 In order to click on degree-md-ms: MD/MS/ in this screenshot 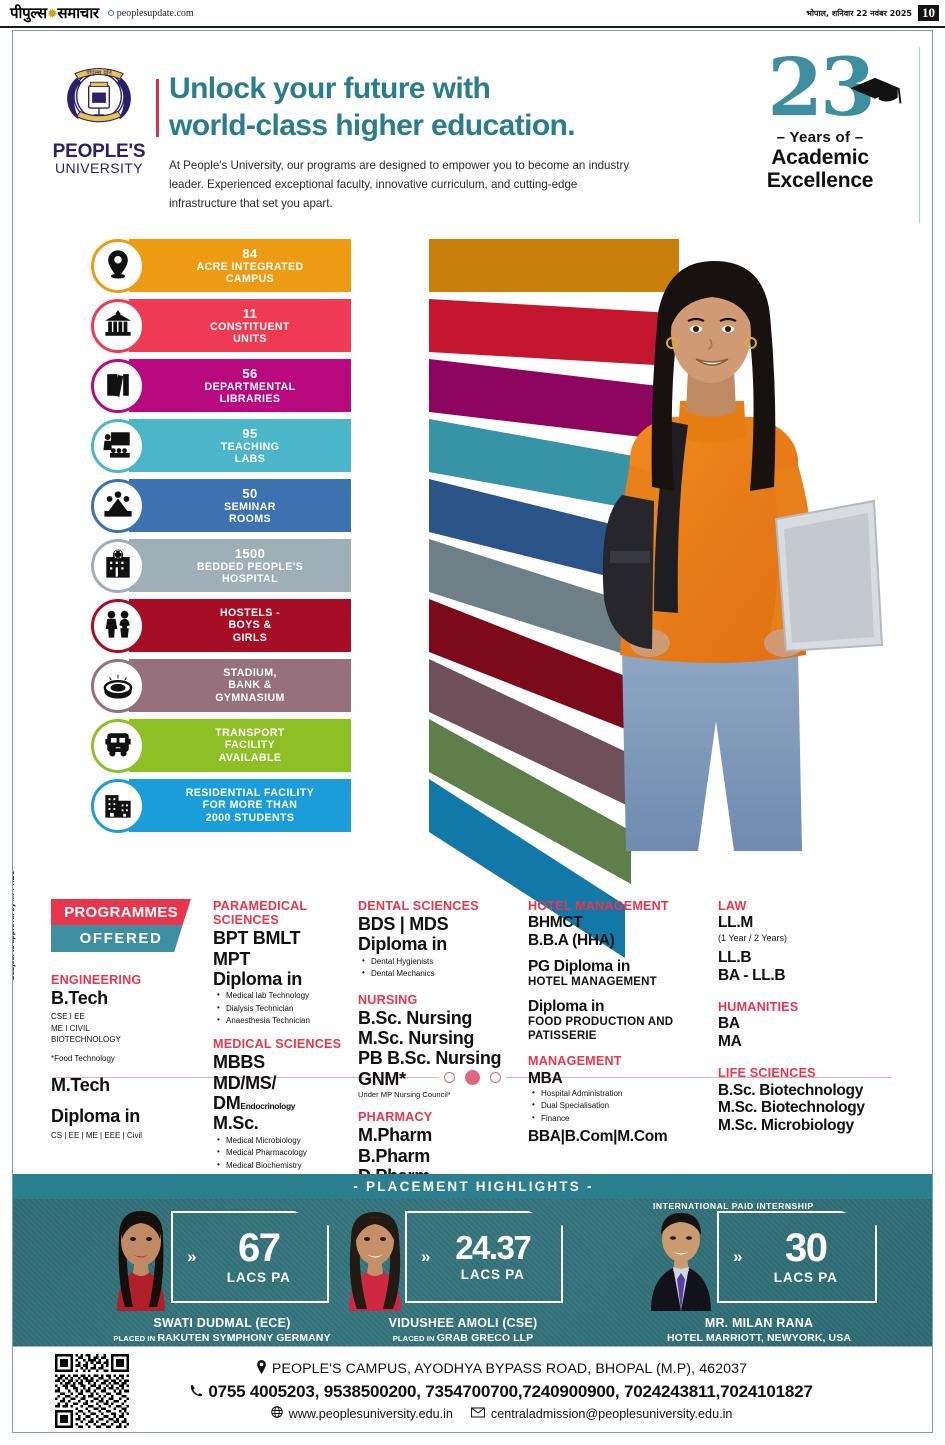, I will do `click(245, 1082)`.